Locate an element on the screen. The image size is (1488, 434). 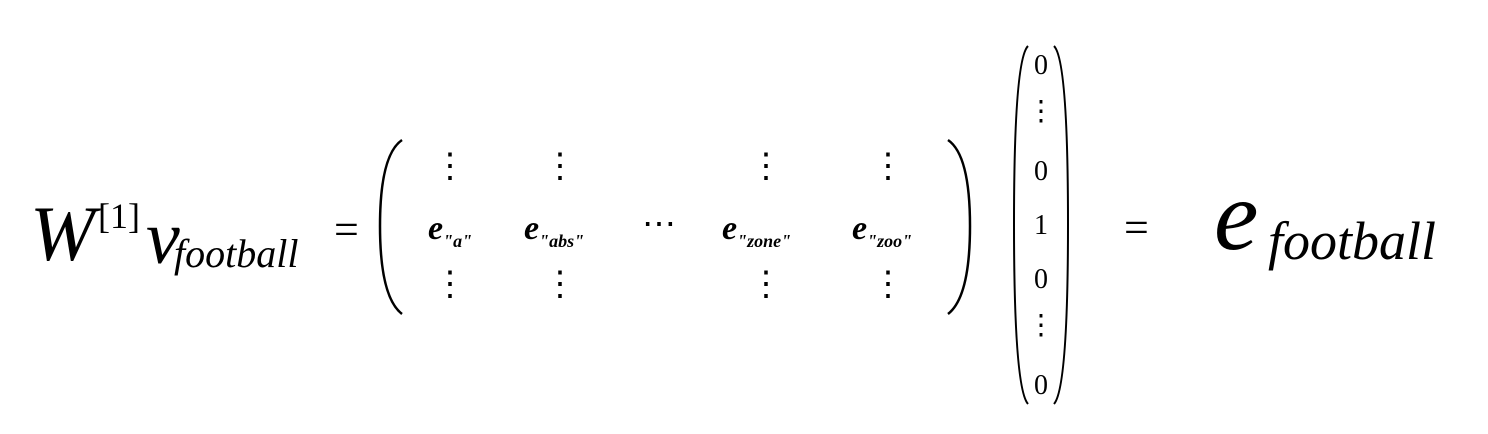
rhs-symbol: e is located at coordinates (1236, 215).